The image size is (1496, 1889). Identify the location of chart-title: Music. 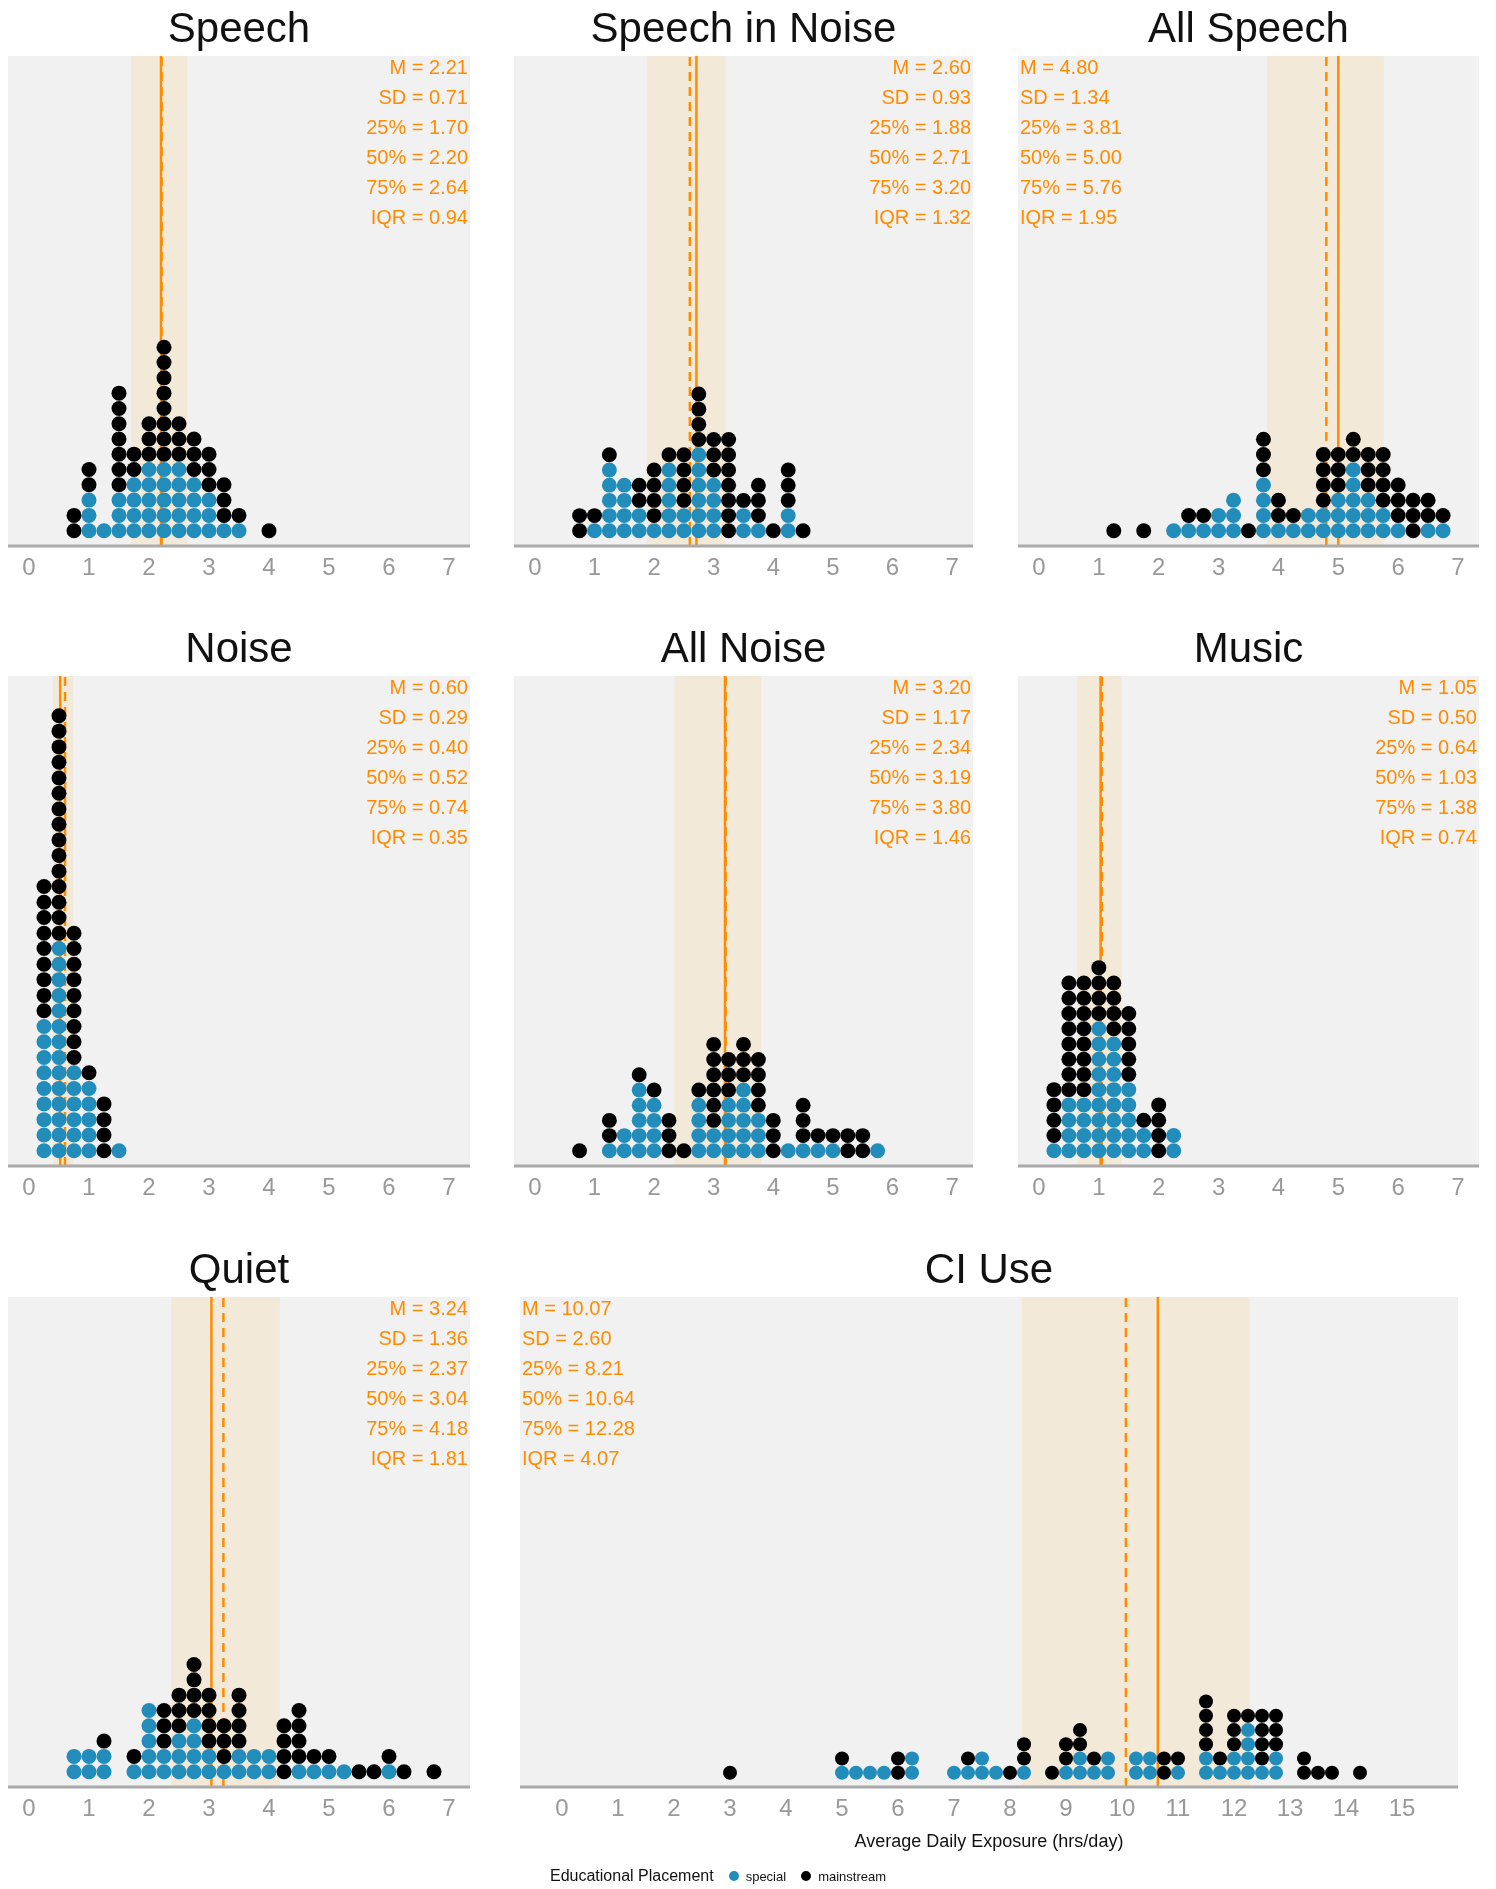
(1248, 648).